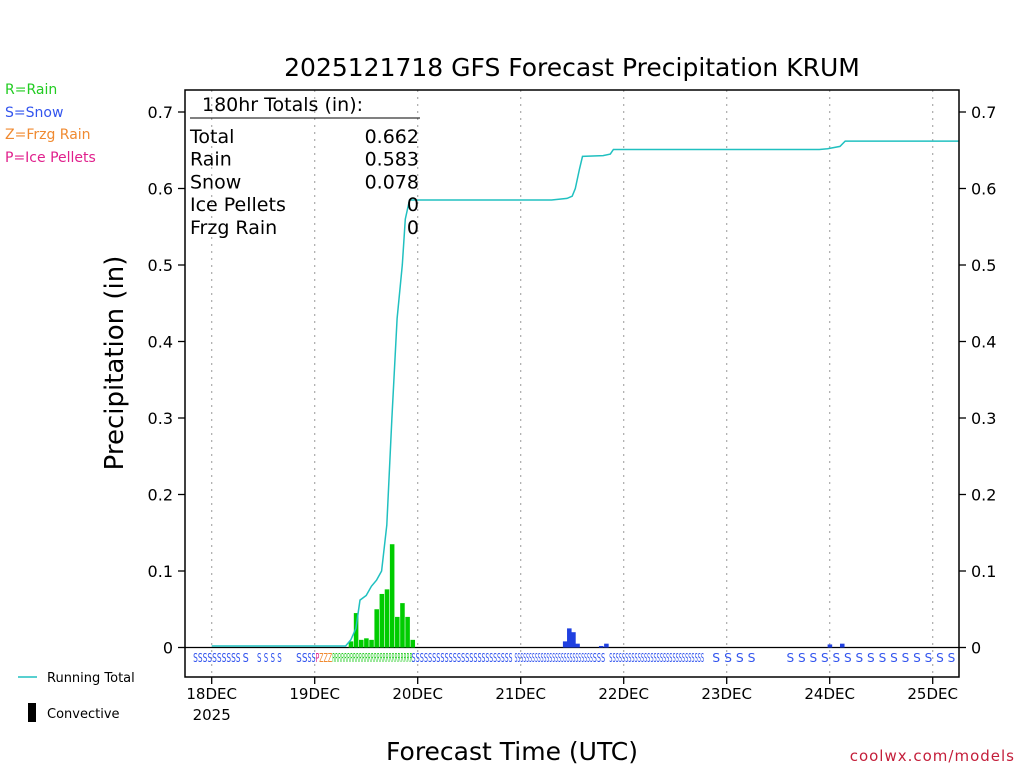  Describe the element at coordinates (656, 658) in the screenshot. I see `ptype-strip-segment: SSSSSSSSSSSSSSSSSSSSSSSSSSSSSS` at that location.